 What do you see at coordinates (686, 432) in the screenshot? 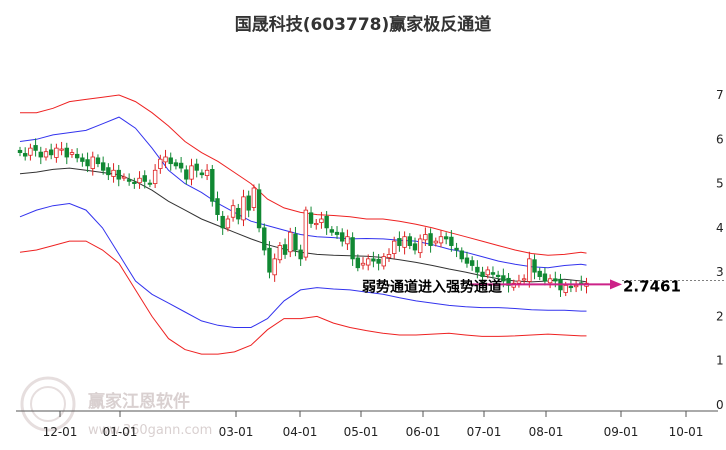
I see `x-tick-label: 10-01` at bounding box center [686, 432].